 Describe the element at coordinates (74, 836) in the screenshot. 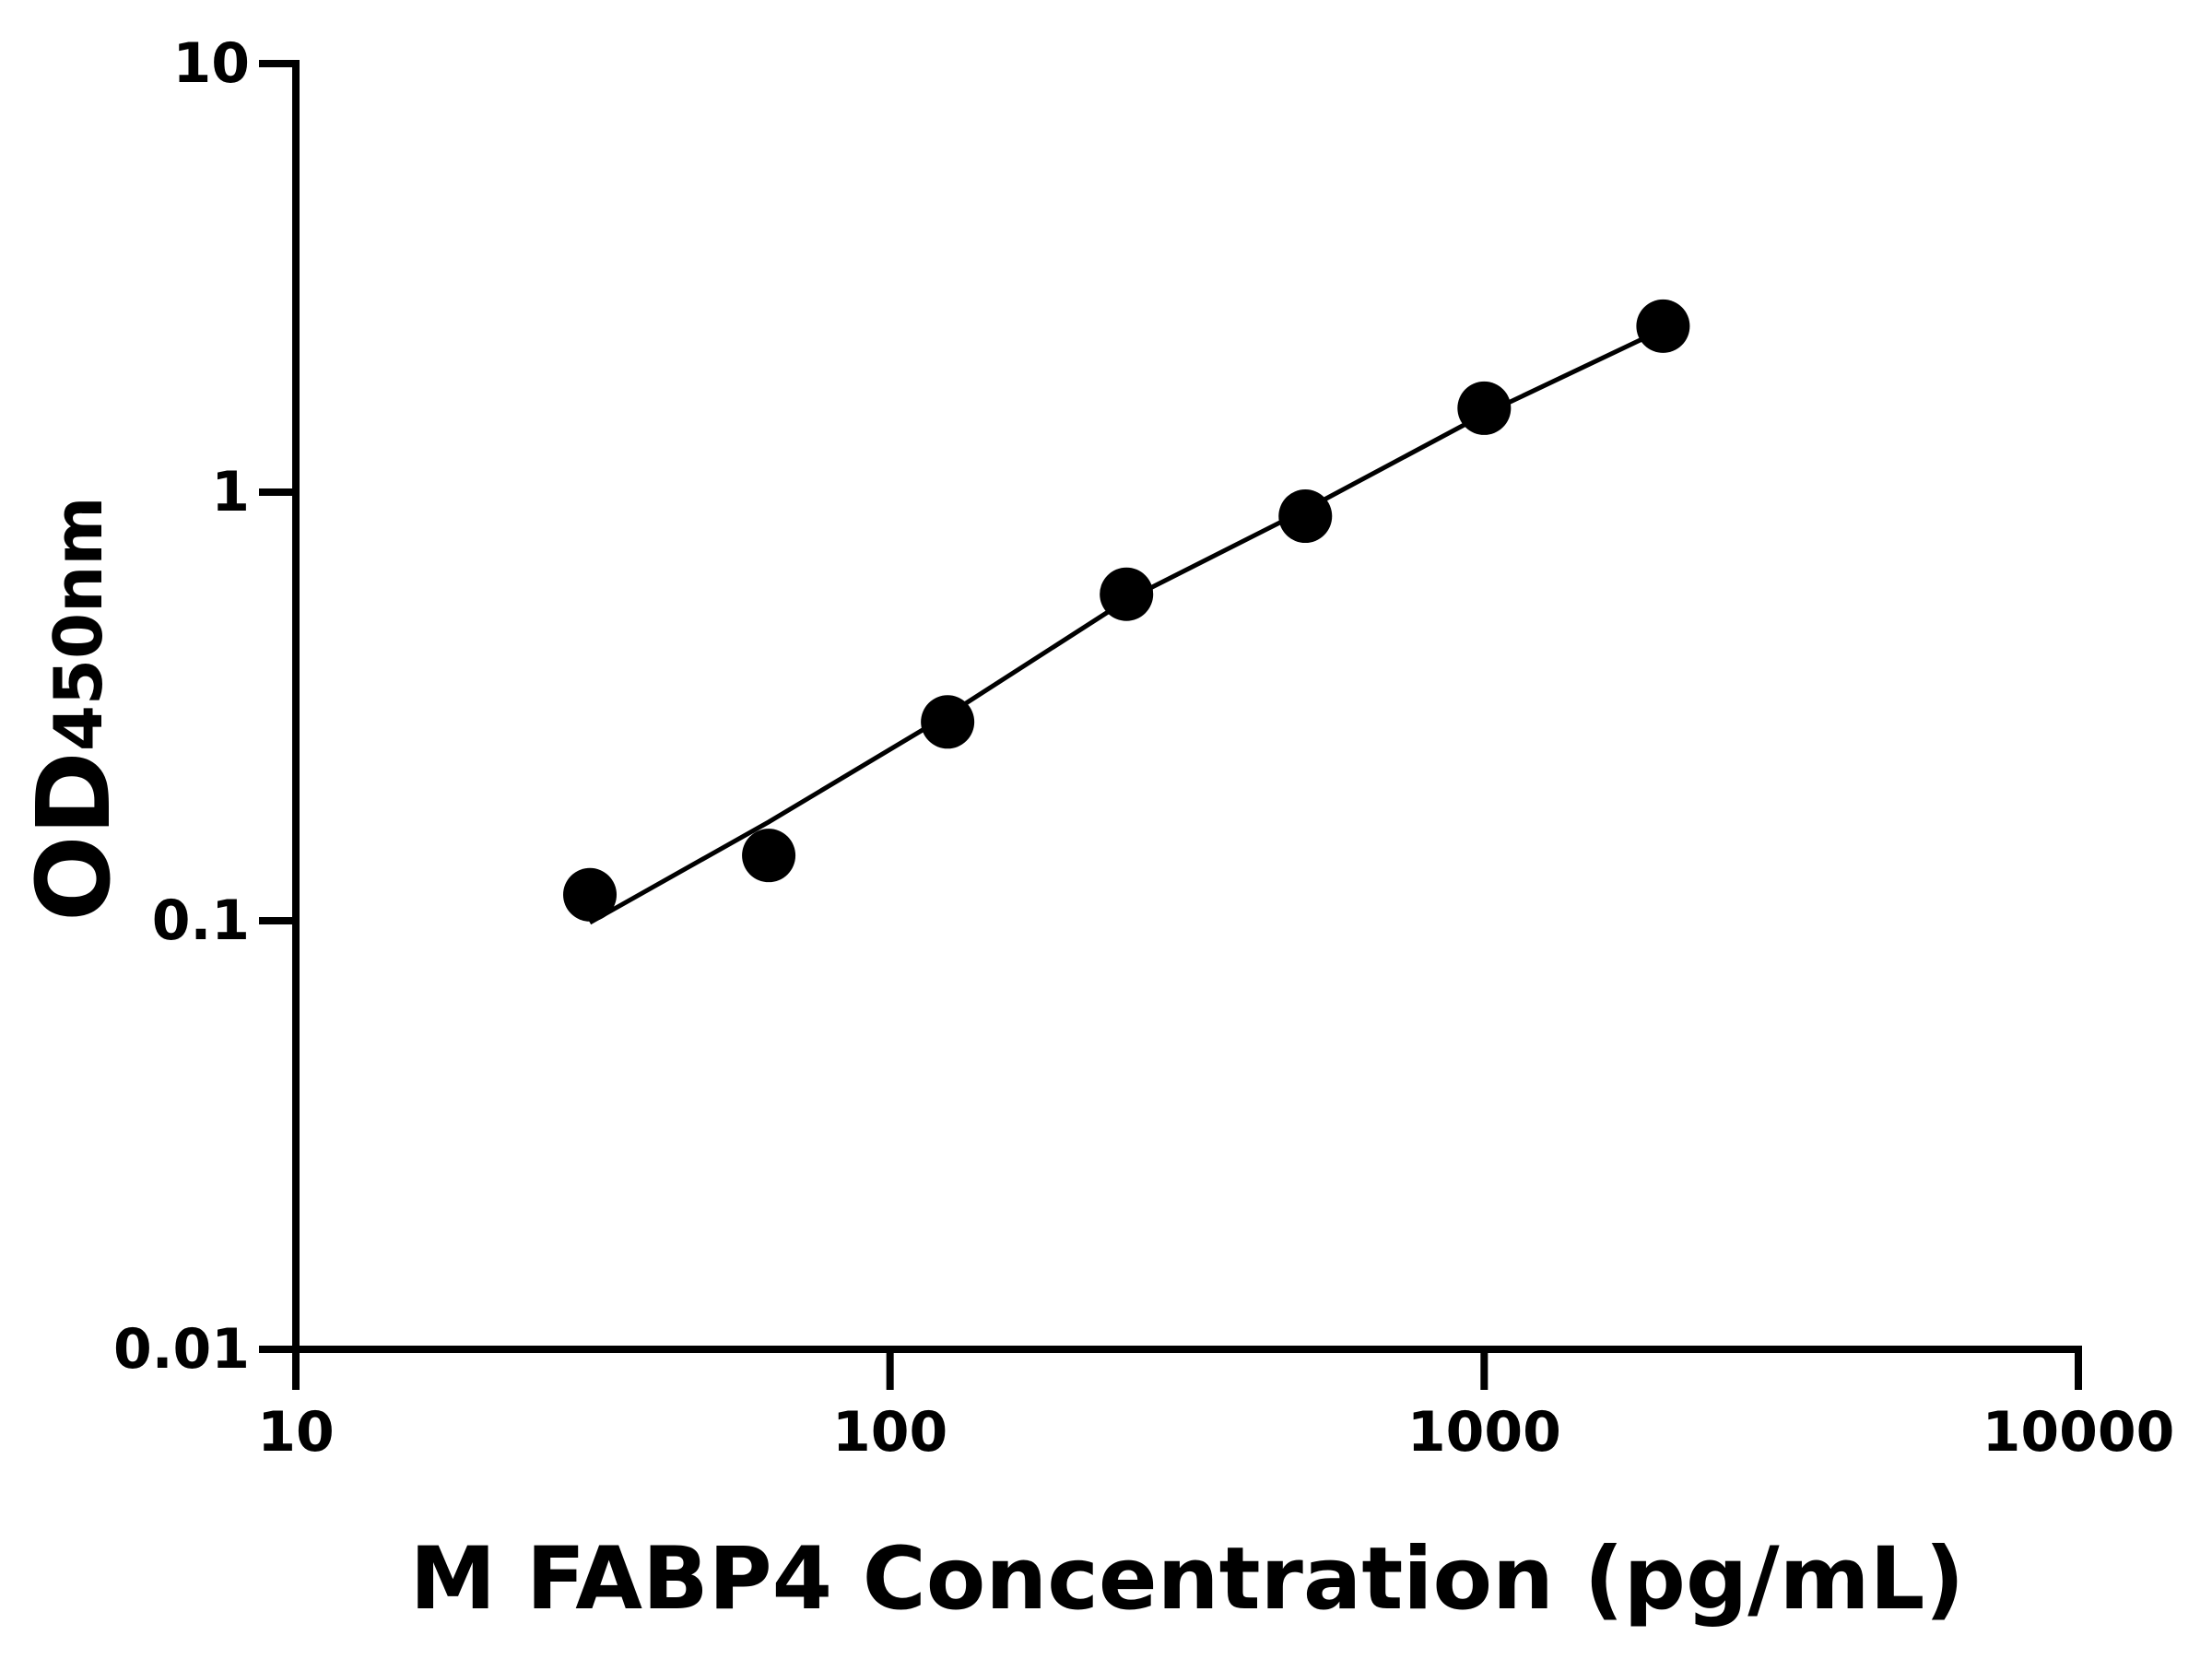

I see `y-axis-label-main: OD` at that location.